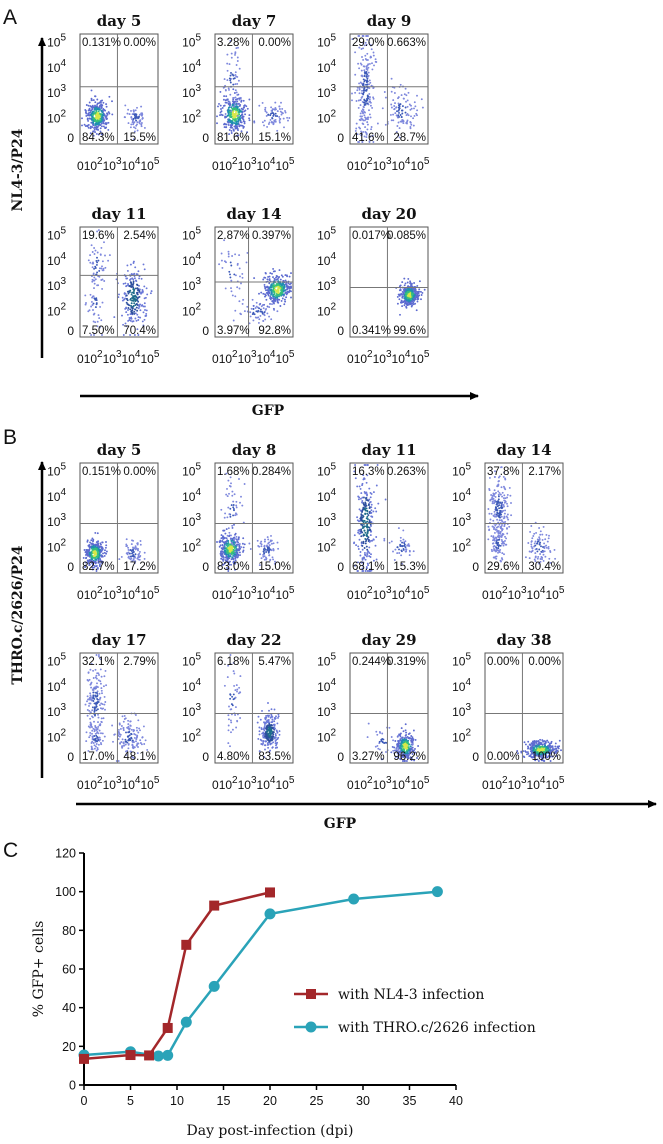 The width and height of the screenshot is (663, 1144). What do you see at coordinates (191, 310) in the screenshot?
I see `flow-y-tick-label: 102` at bounding box center [191, 310].